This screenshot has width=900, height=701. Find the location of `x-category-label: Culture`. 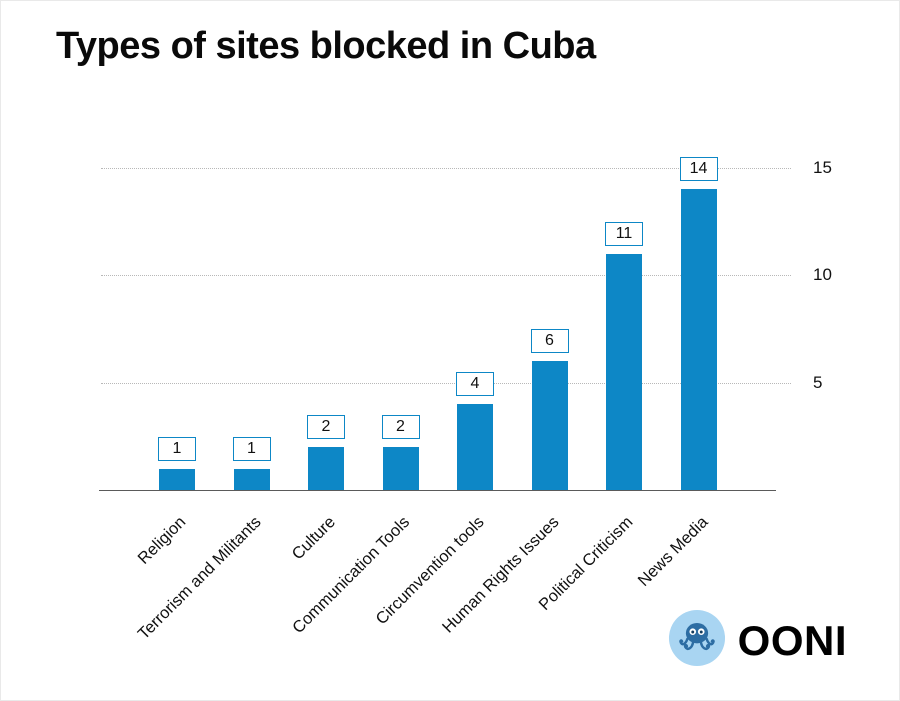

x-category-label: Culture is located at coordinates (313, 538).